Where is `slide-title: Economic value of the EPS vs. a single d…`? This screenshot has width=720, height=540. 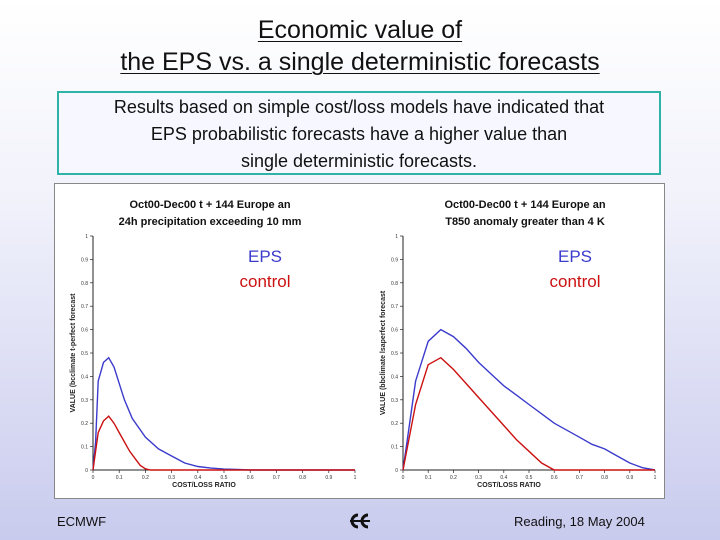 slide-title: Economic value of the EPS vs. a single d… is located at coordinates (360, 46).